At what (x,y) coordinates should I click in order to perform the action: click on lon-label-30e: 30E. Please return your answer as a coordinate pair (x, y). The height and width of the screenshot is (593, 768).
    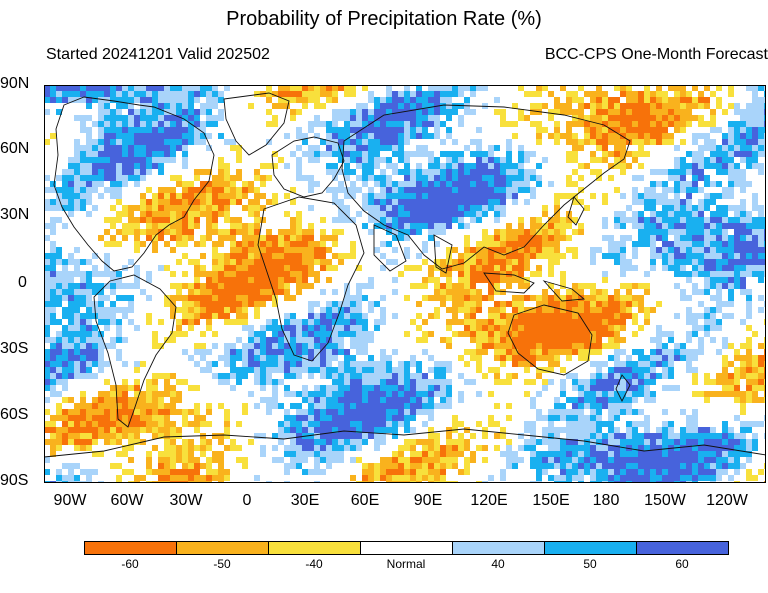
    Looking at the image, I should click on (305, 500).